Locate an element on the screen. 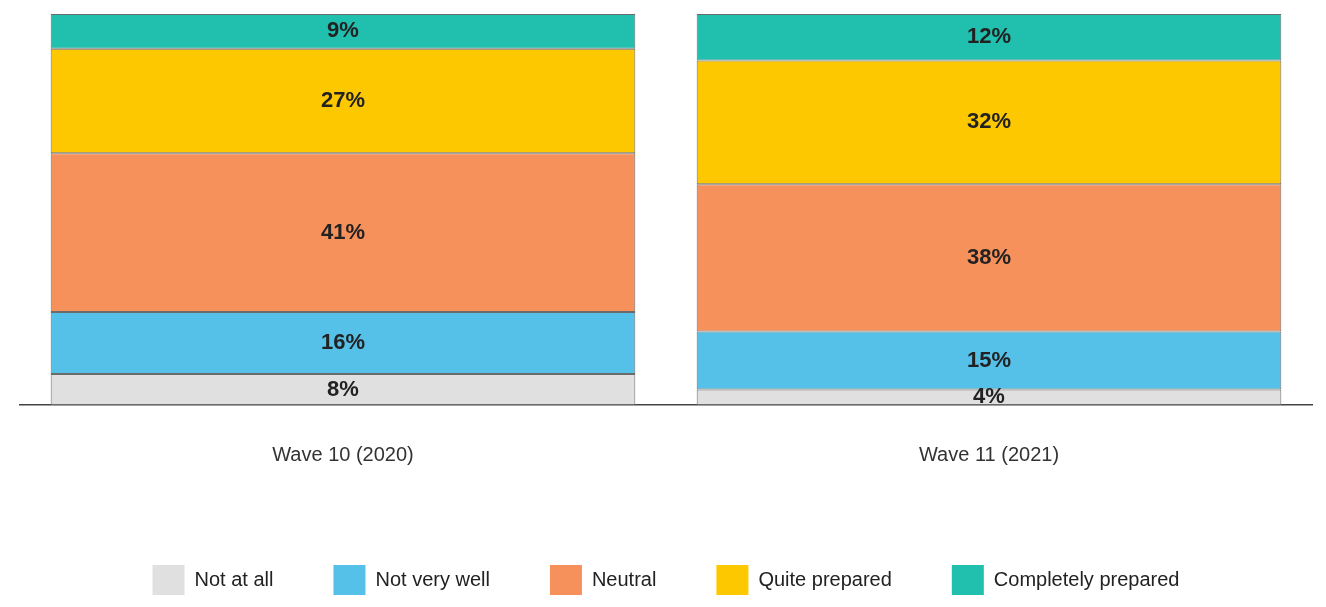 Image resolution: width=1326 pixels, height=607 pixels. data-label: 38% is located at coordinates (989, 256).